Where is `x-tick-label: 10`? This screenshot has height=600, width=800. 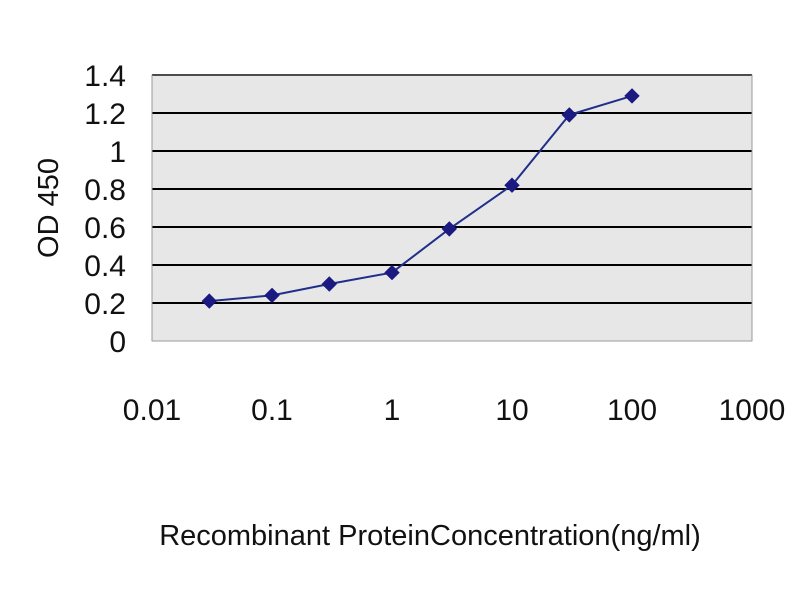 x-tick-label: 10 is located at coordinates (511, 410).